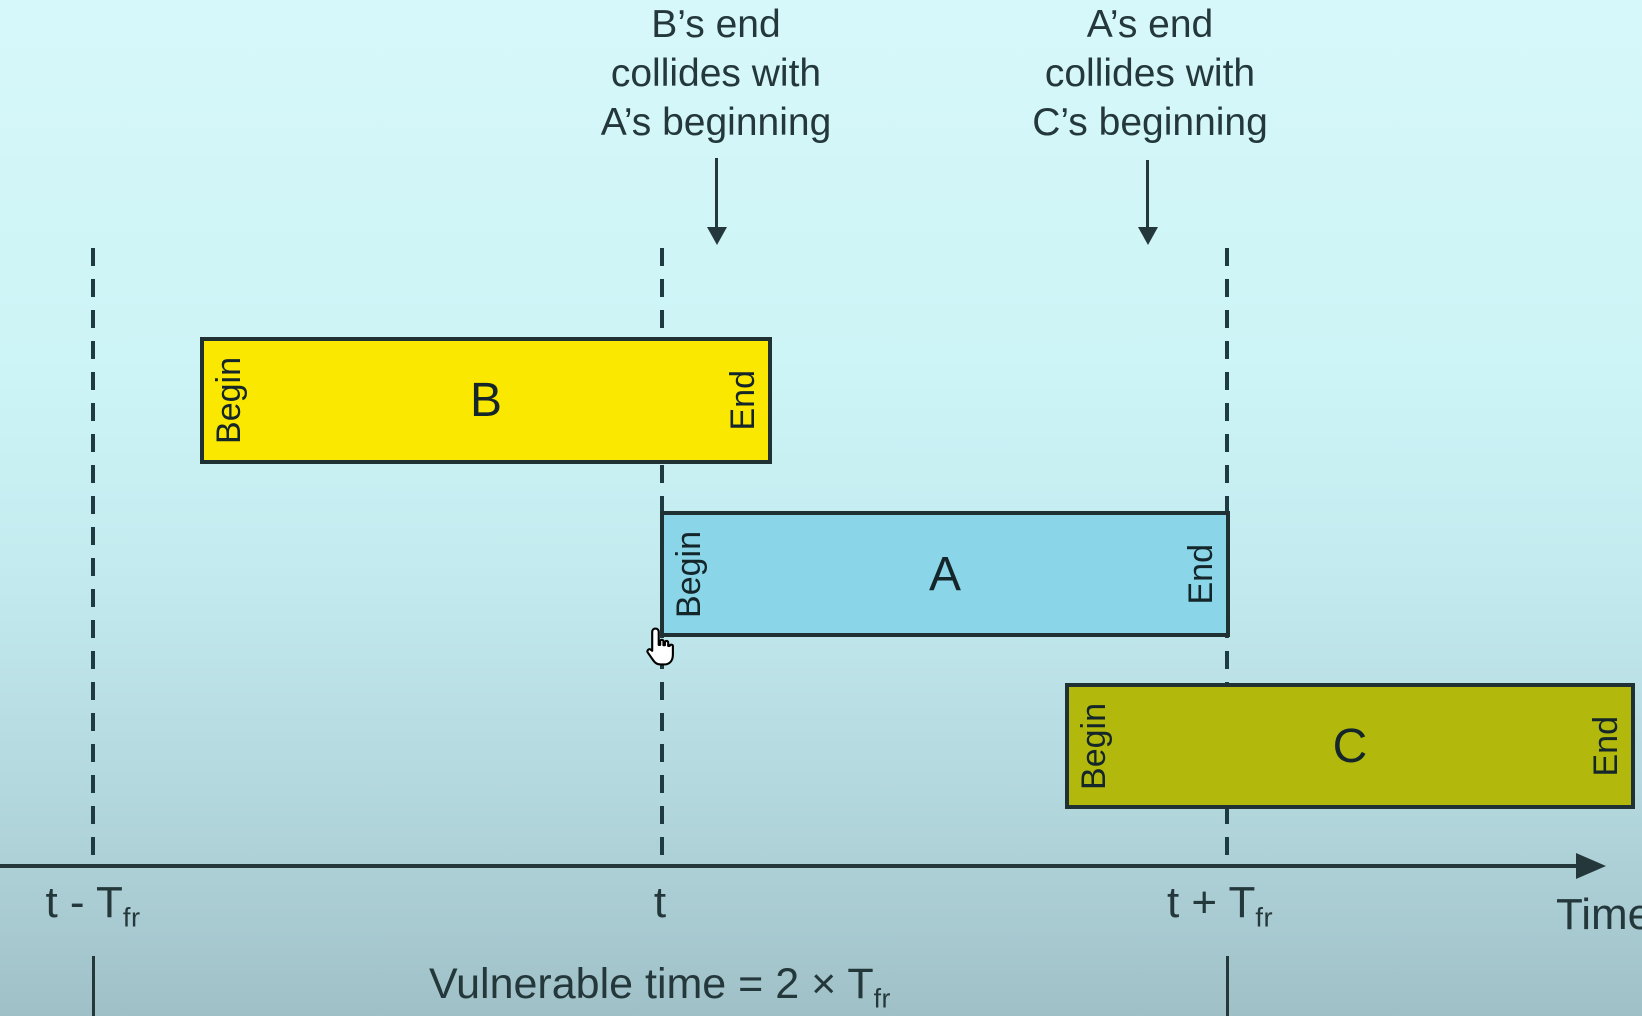 The height and width of the screenshot is (1016, 1642). I want to click on tick-text: t - T, so click(84, 902).